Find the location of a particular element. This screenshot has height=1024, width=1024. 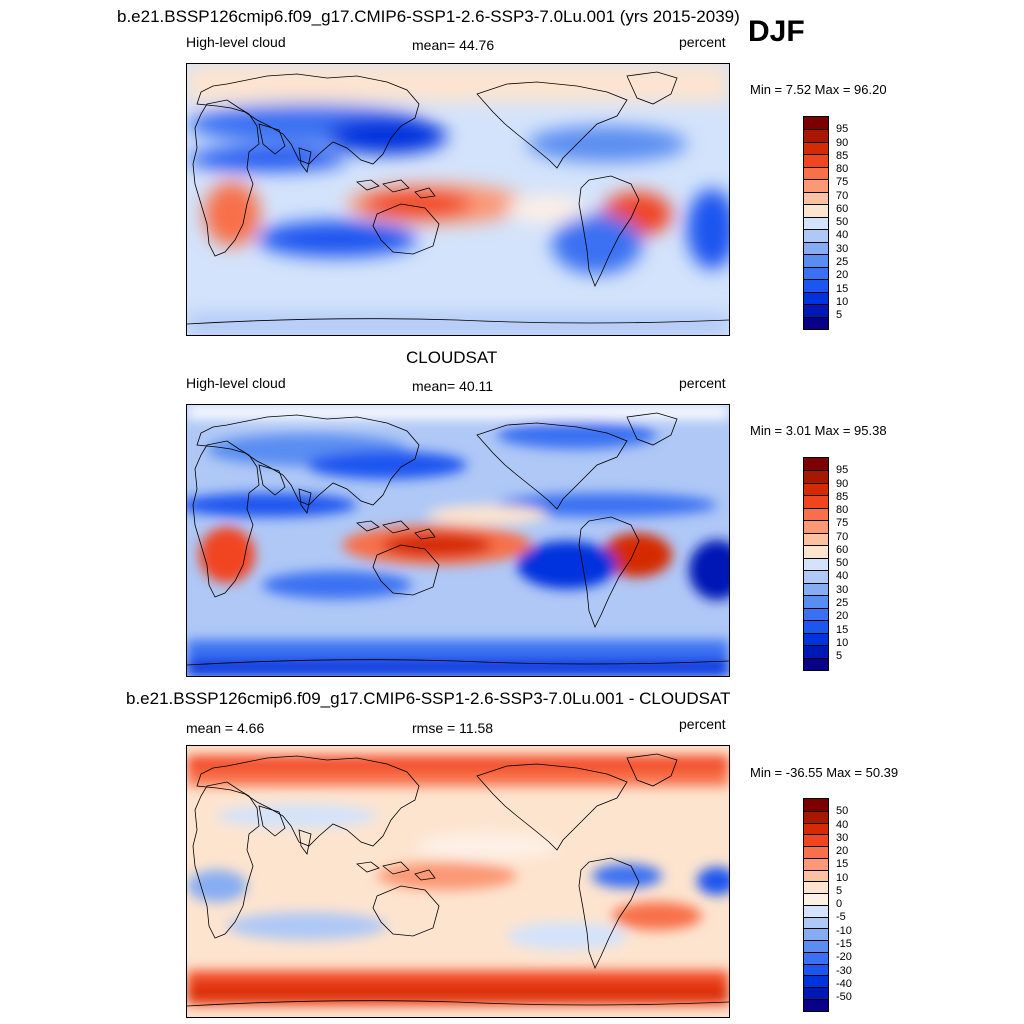

panel-diff-colorbar-swatches is located at coordinates (816, 905).